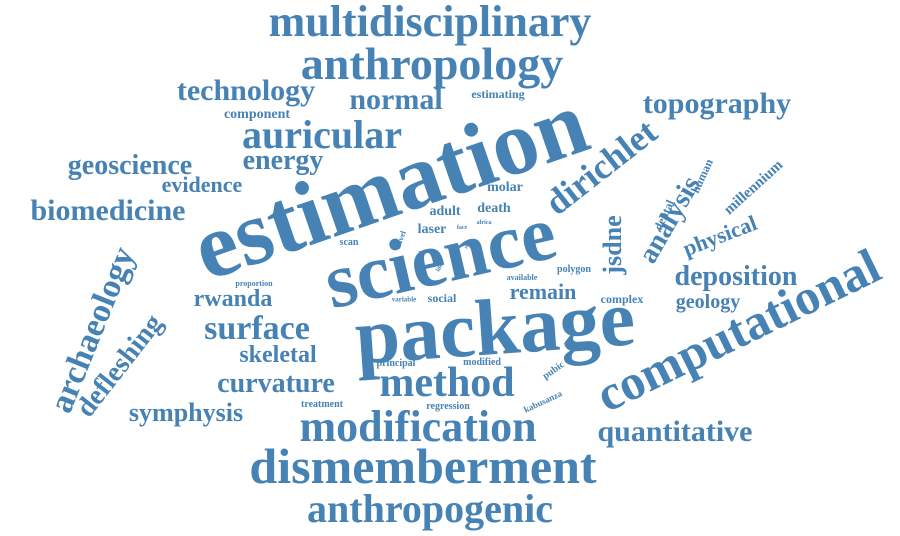 This screenshot has width=900, height=536. What do you see at coordinates (622, 299) in the screenshot?
I see `word-complex: complex` at bounding box center [622, 299].